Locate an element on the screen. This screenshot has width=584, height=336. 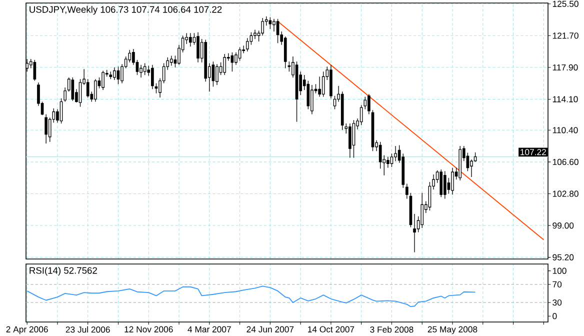
x-tick-label: 14 Oct 2007 is located at coordinates (331, 329).